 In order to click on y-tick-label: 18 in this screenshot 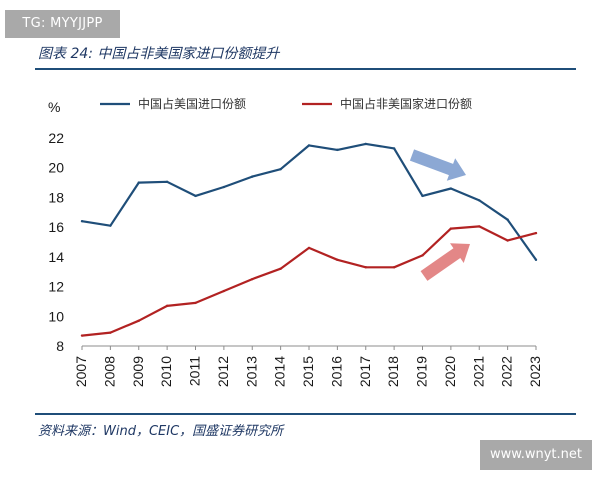, I will do `click(56, 197)`.